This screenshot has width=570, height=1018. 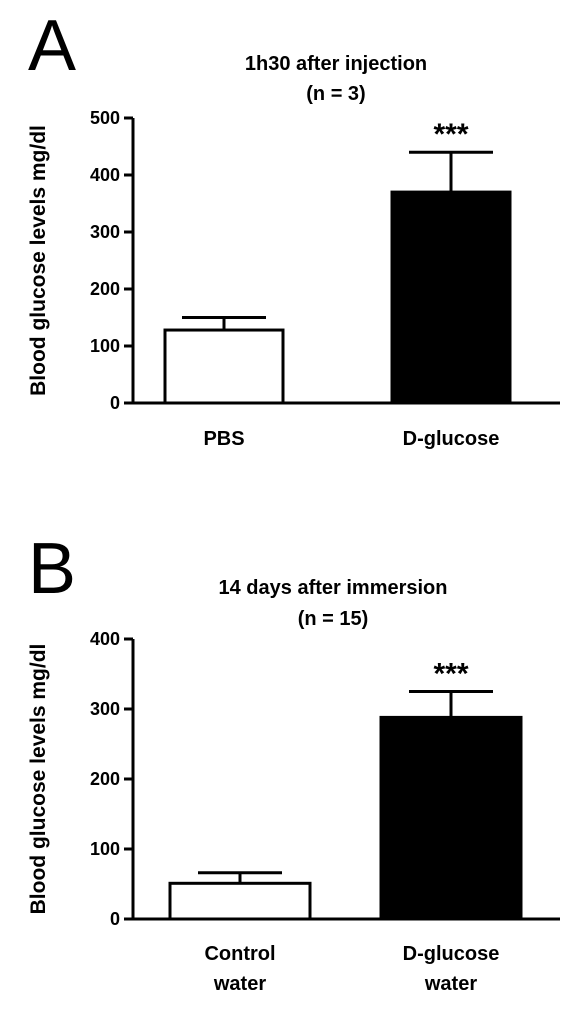 I want to click on chart-subtitle: (n = 3), so click(x=335, y=94).